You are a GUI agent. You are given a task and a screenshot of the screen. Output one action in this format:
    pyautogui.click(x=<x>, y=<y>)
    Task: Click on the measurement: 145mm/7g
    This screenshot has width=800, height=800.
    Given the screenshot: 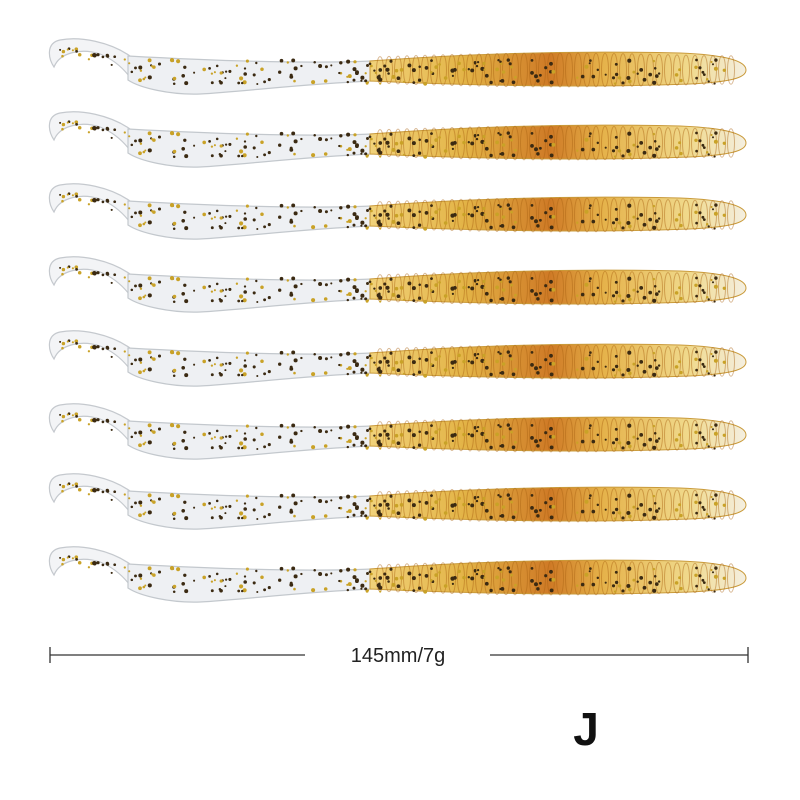 What is the action you would take?
    pyautogui.click(x=398, y=656)
    